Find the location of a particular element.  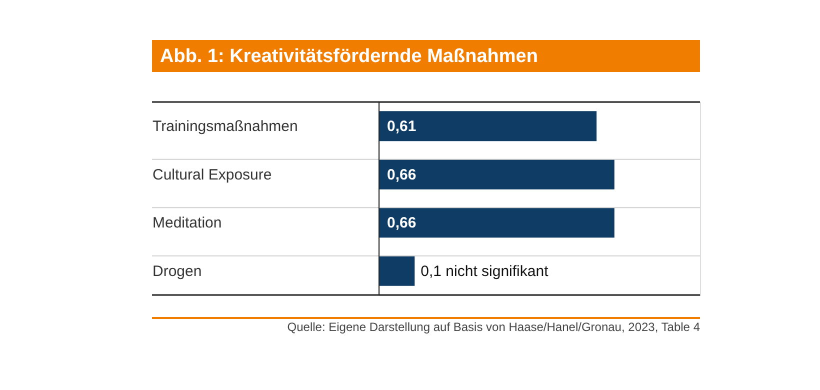

y-tick-label: Meditation is located at coordinates (187, 223).